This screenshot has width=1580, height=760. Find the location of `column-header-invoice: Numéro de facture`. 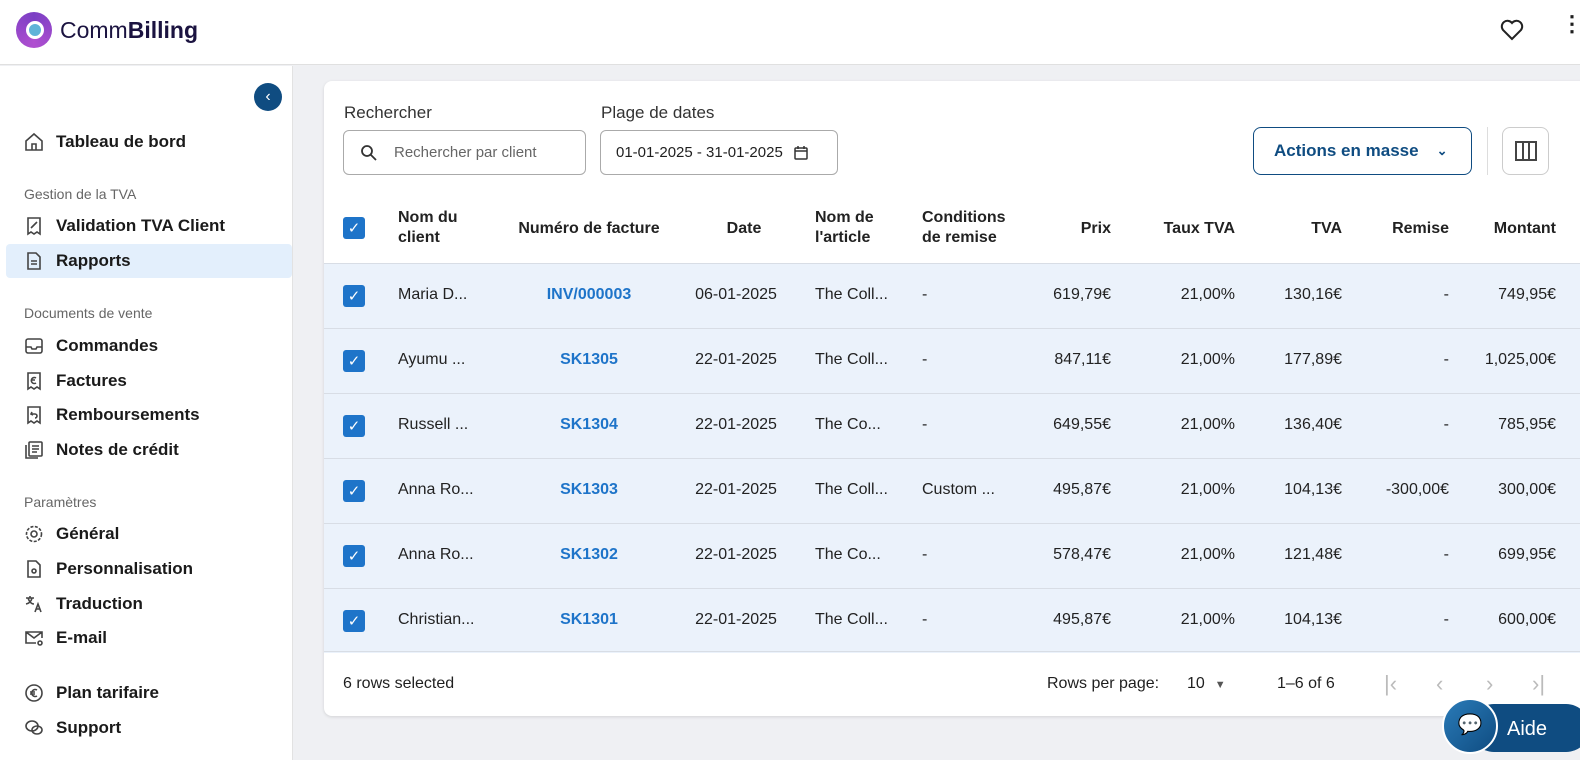

column-header-invoice: Numéro de facture is located at coordinates (589, 228).